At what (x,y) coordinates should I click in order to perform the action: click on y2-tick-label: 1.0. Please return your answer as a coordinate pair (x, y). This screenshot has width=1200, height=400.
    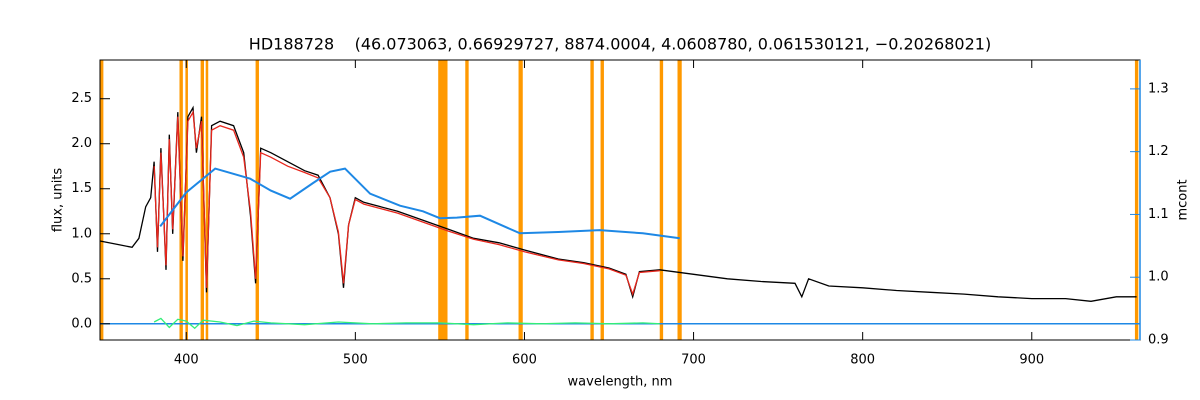
    Looking at the image, I should click on (1158, 277).